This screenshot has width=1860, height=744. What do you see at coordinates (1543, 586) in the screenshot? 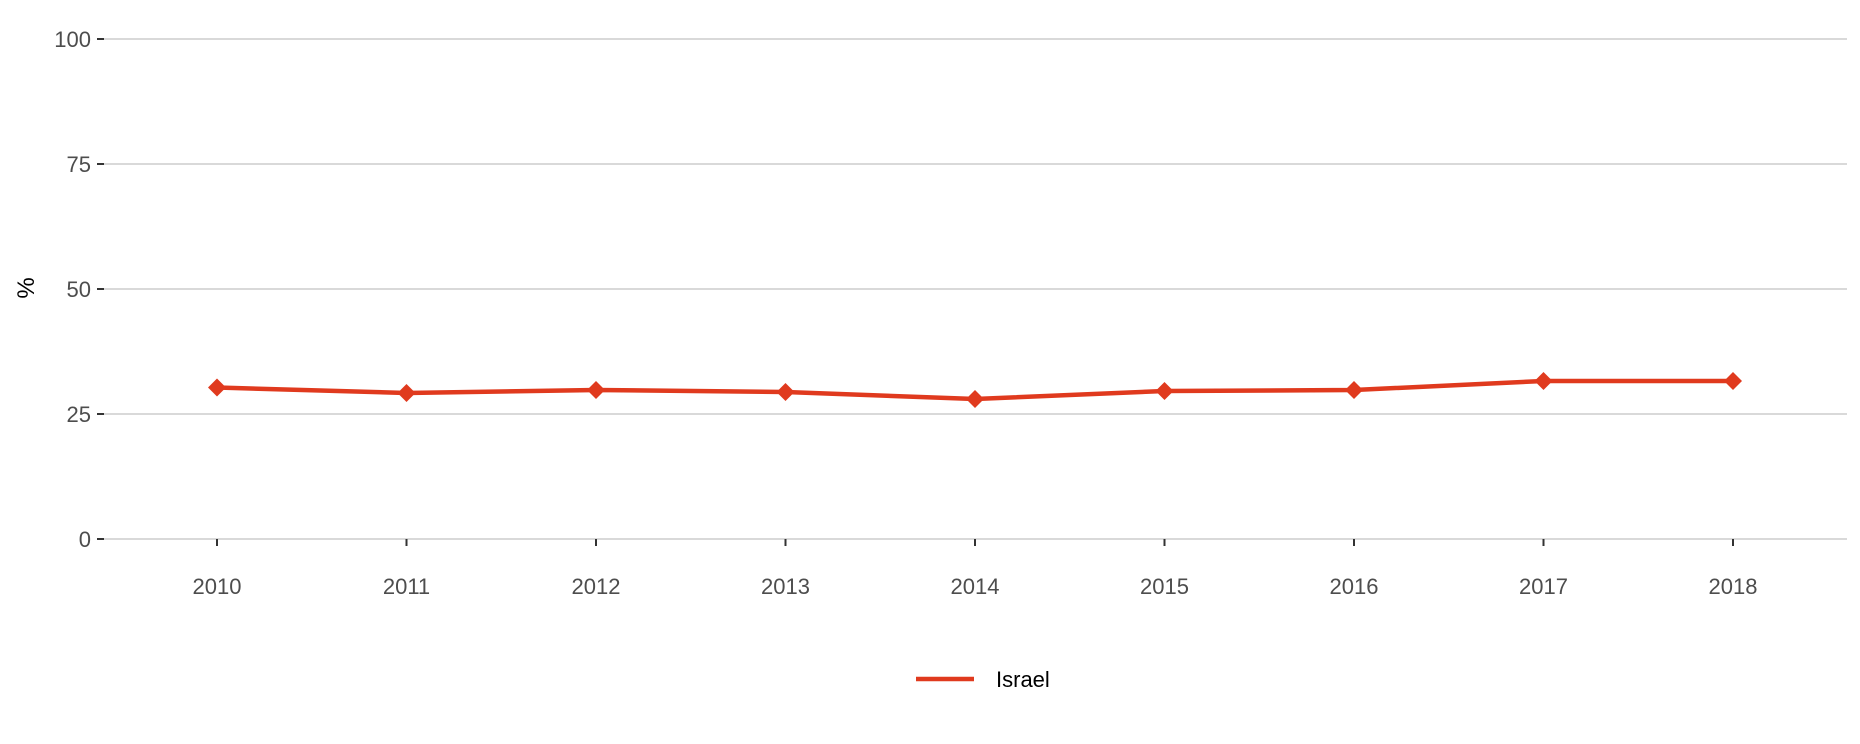
I see `x-tick-label: 2017` at bounding box center [1543, 586].